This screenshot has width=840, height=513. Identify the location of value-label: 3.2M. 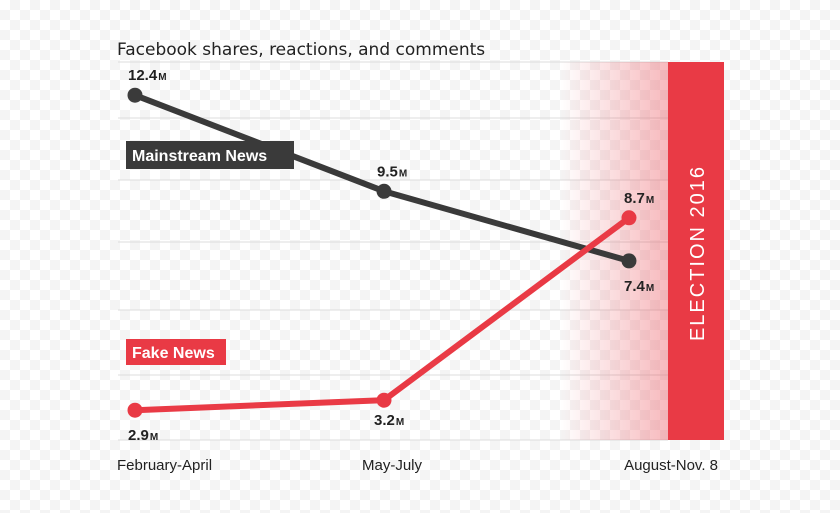
(389, 420).